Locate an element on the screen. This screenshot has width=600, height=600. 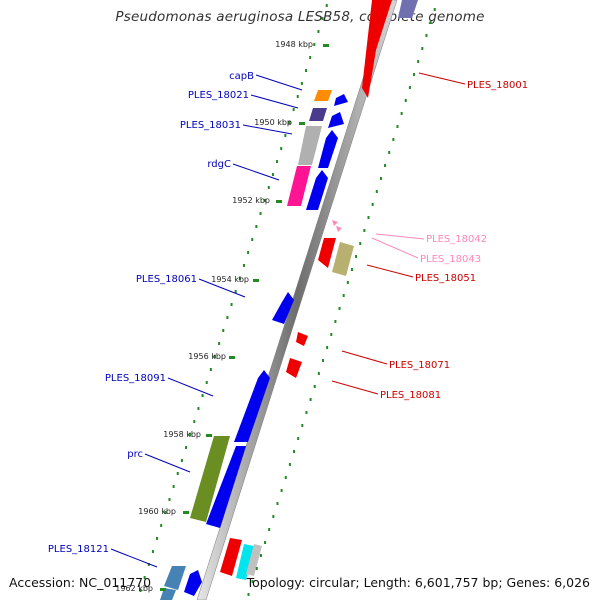
gene-label: PLES_18001 is located at coordinates (497, 85).